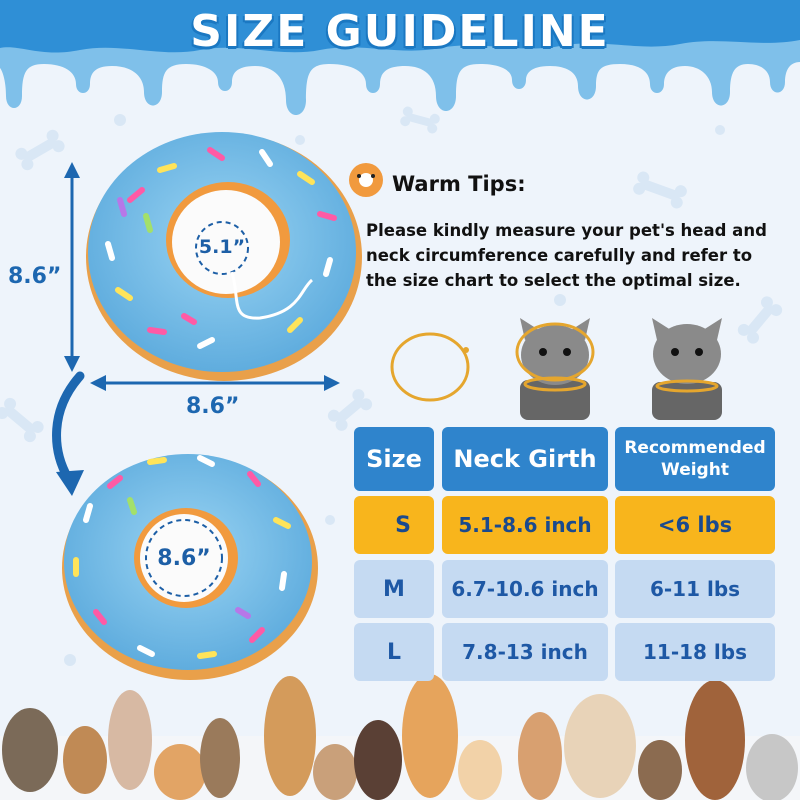  I want to click on width-label: 8.6”, so click(213, 406).